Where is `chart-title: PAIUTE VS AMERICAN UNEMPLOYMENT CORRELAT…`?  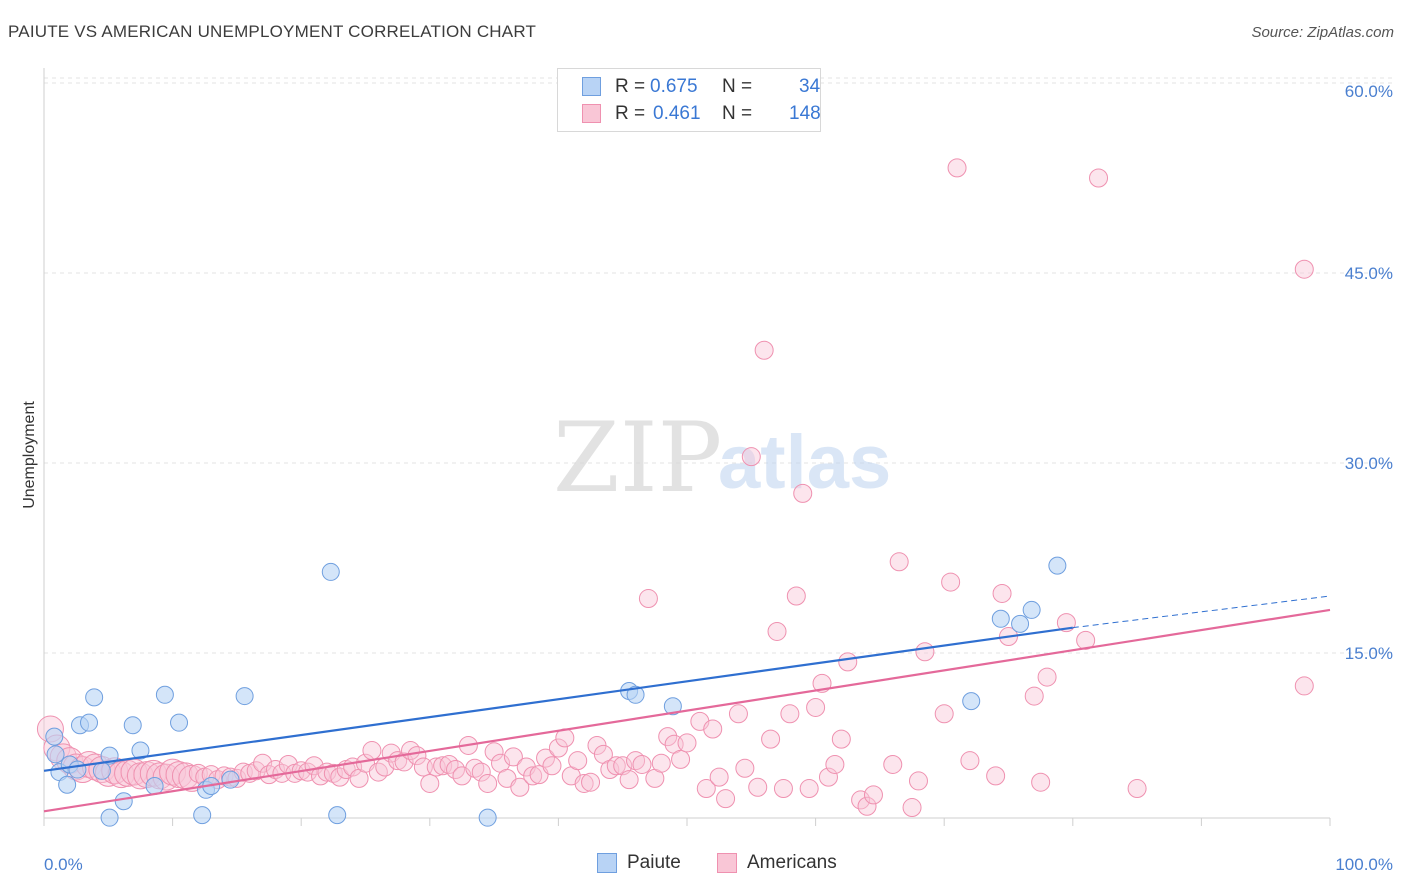
chart-title: PAIUTE VS AMERICAN UNEMPLOYMENT CORRELAT… is located at coordinates (272, 31).